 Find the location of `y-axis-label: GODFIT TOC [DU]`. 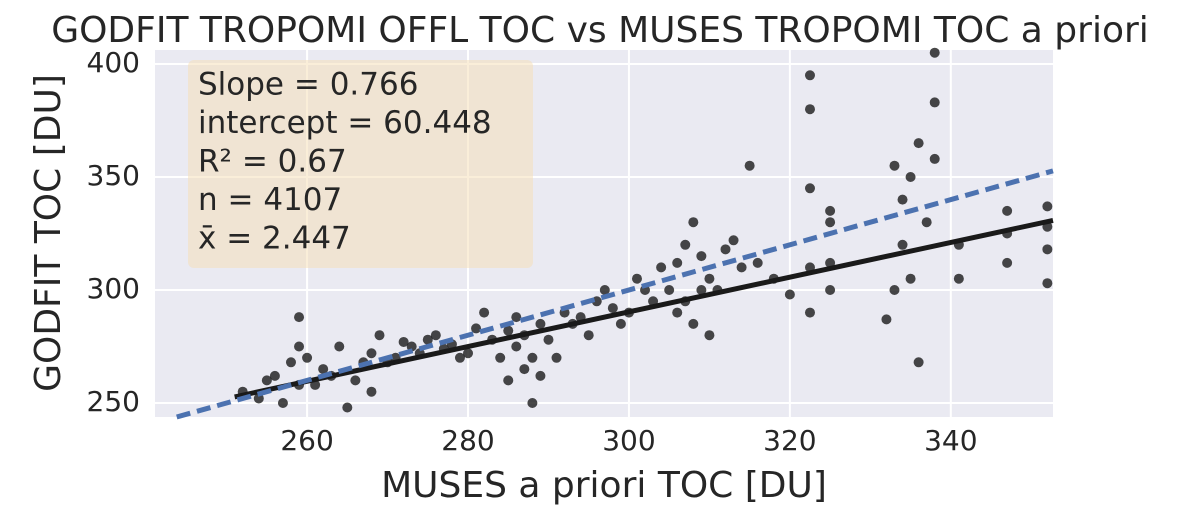

y-axis-label: GODFIT TOC [DU] is located at coordinates (48, 233).